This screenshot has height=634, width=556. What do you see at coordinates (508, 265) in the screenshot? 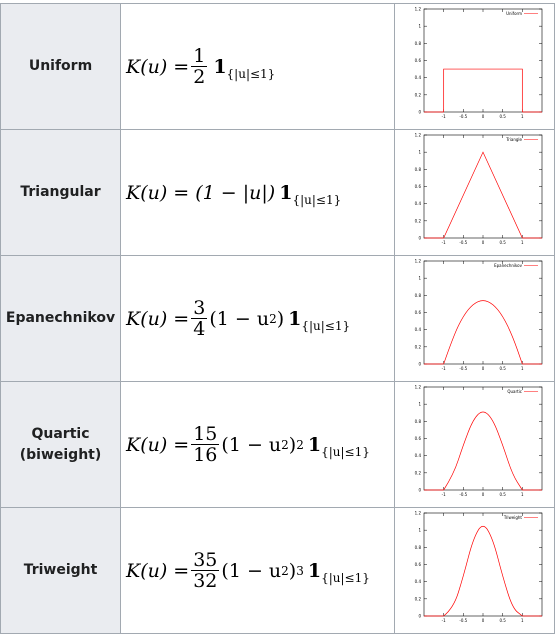
I see `legend-label: Epanechnikov` at bounding box center [508, 265].